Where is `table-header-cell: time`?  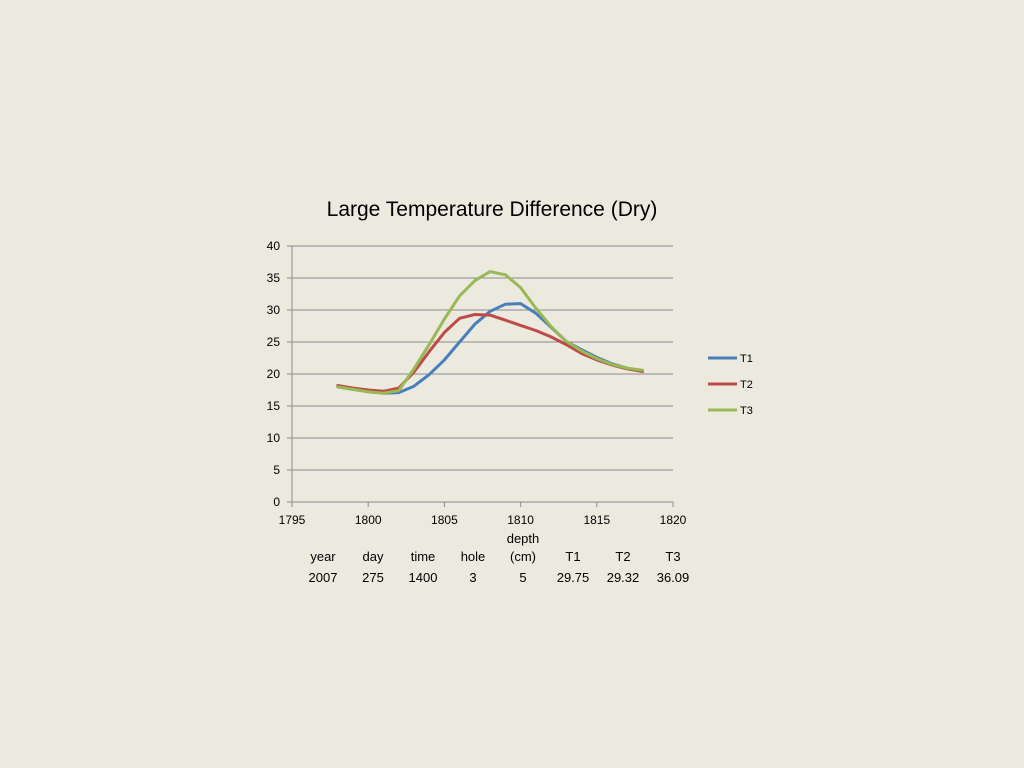 table-header-cell: time is located at coordinates (423, 556).